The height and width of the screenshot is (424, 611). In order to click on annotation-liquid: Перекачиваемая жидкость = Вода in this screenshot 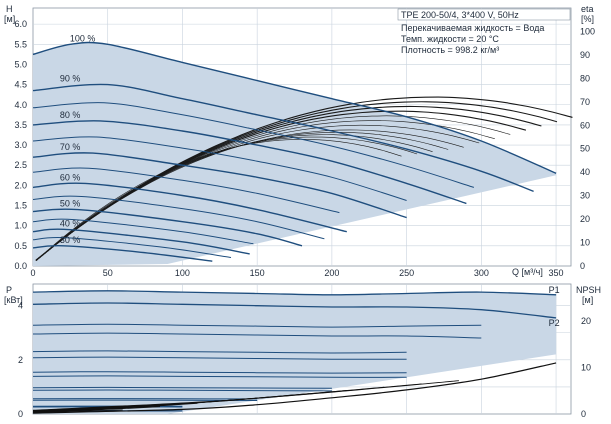, I will do `click(472, 28)`.